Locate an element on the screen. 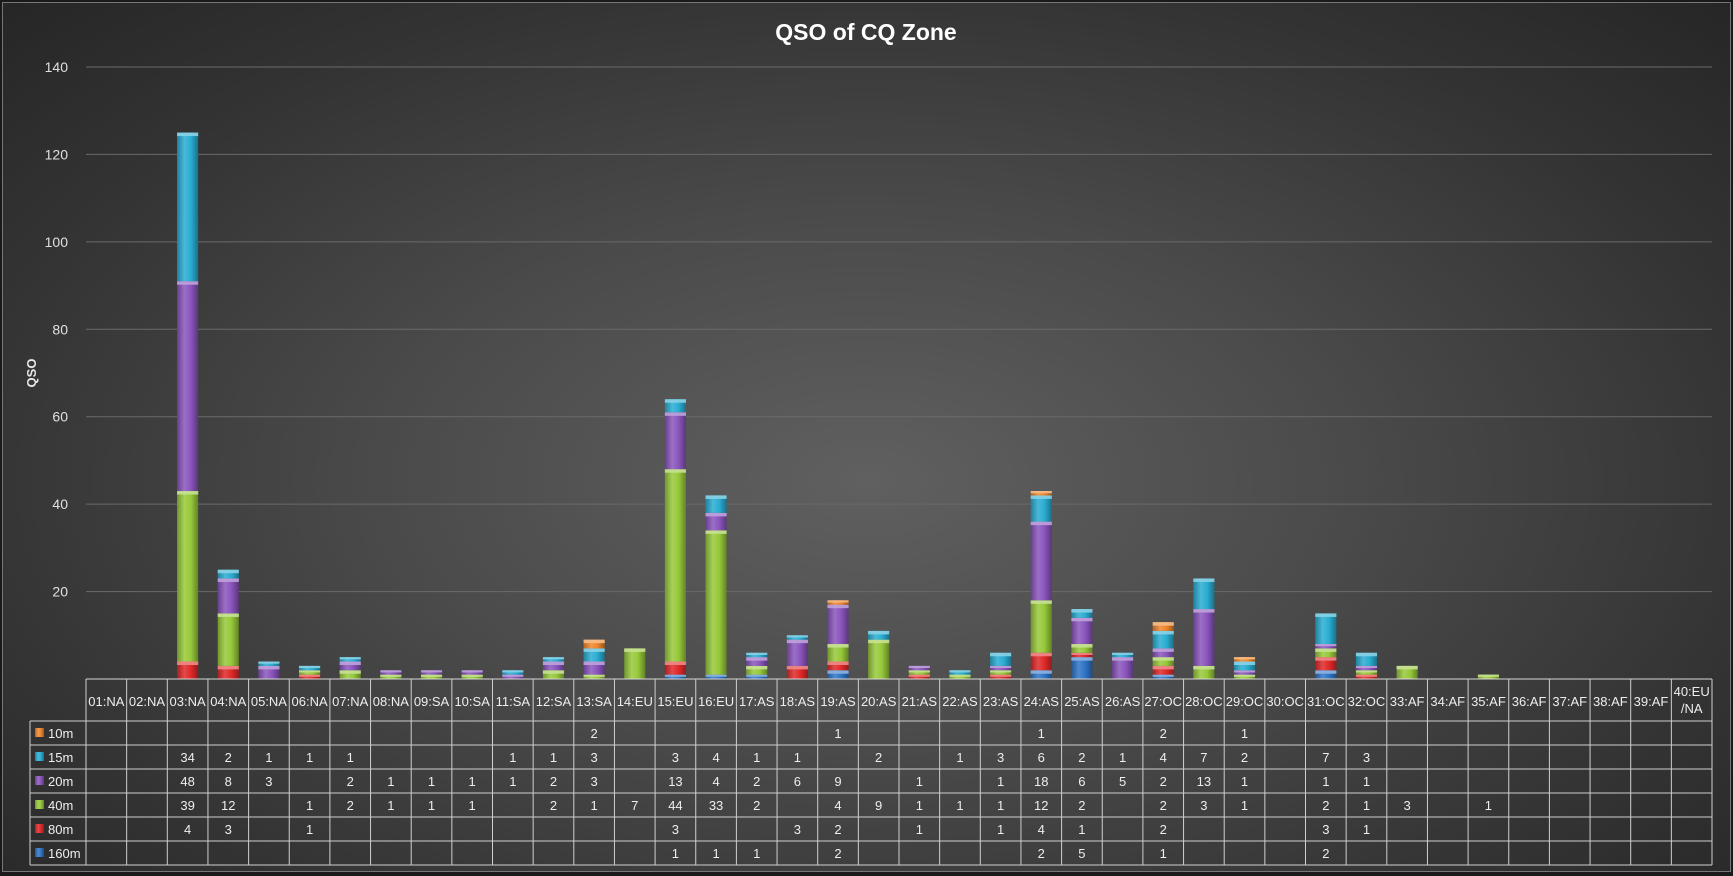  x-tick-label: 40:EU is located at coordinates (1692, 691).